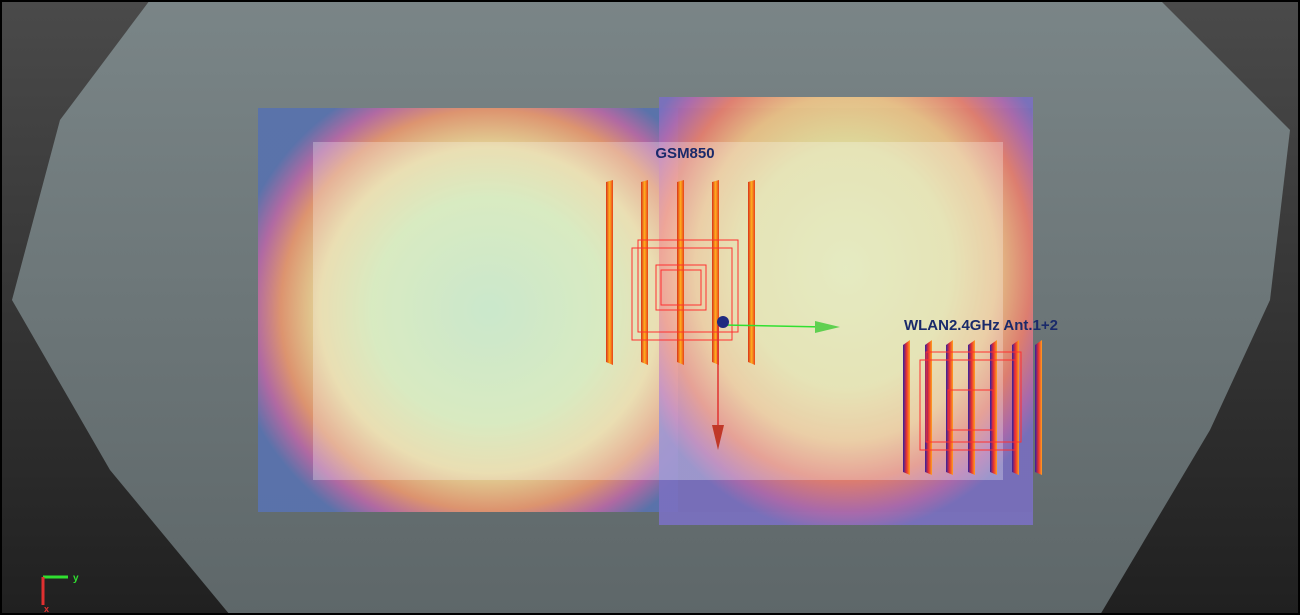 This screenshot has height=615, width=1300. Describe the element at coordinates (827, 327) in the screenshot. I see `gizmo-y-arrow` at that location.